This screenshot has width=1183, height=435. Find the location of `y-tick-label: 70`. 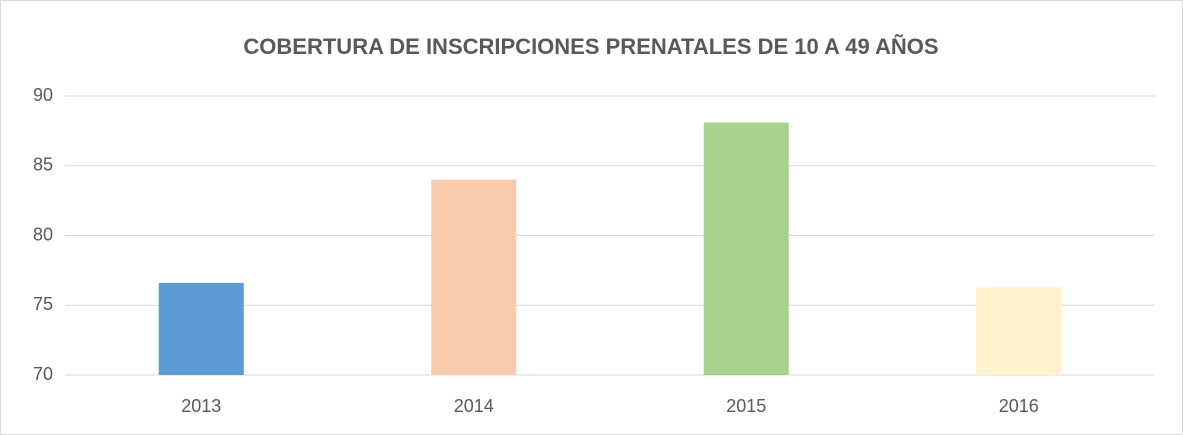

y-tick-label: 70 is located at coordinates (43, 374).